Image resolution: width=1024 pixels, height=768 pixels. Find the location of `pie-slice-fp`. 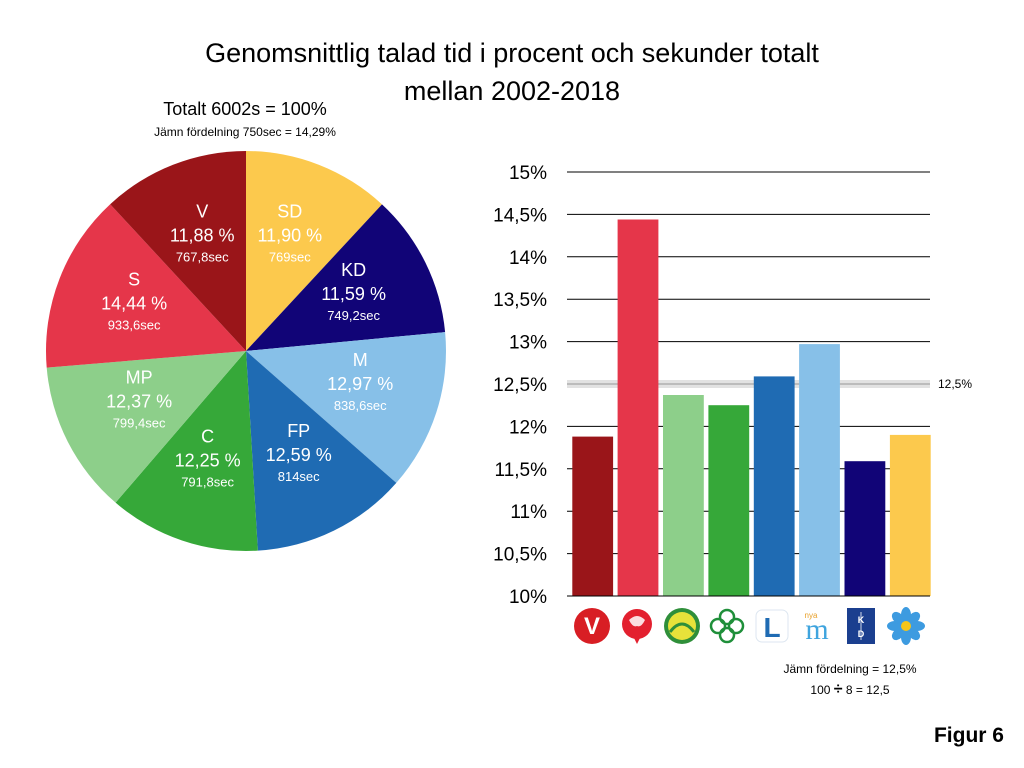

pie-slice-fp is located at coordinates (321, 451).